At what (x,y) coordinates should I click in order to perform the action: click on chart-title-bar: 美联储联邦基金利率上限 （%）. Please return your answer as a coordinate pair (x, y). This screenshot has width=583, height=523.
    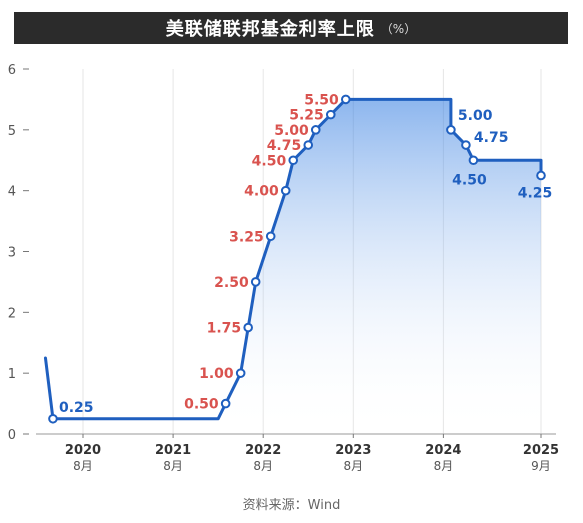
    Looking at the image, I should click on (291, 28).